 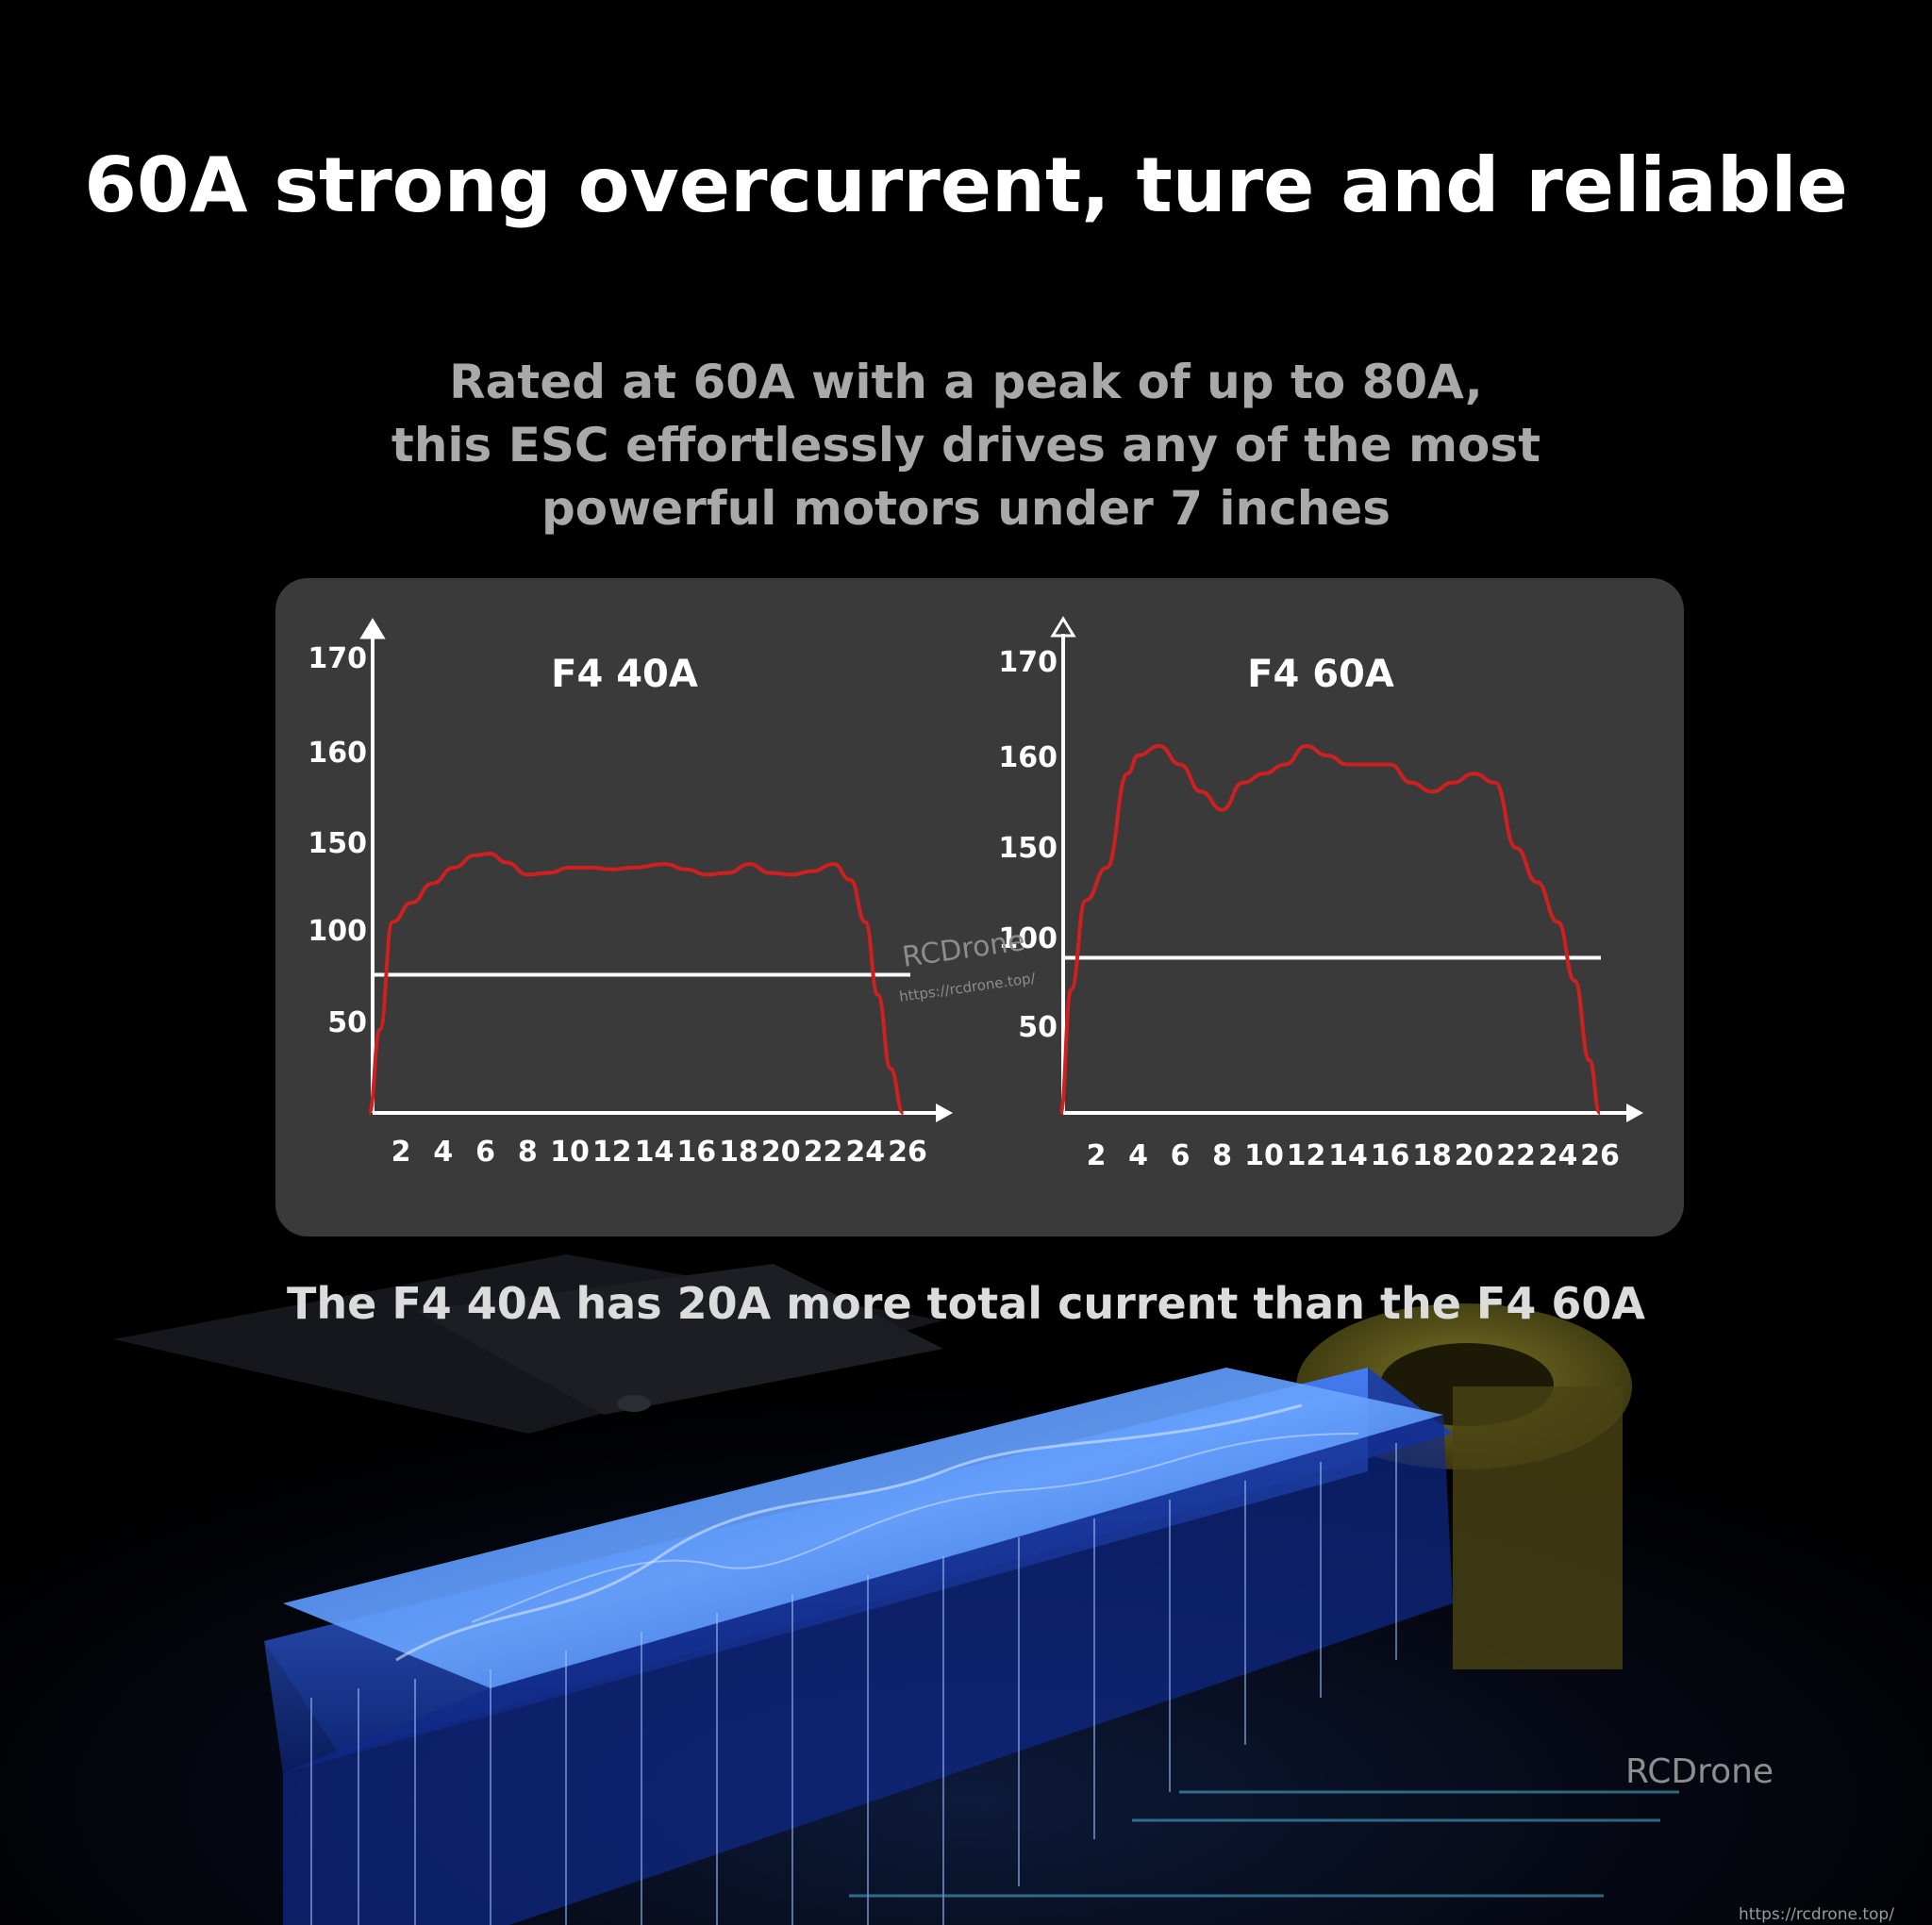 What do you see at coordinates (823, 1152) in the screenshot?
I see `f4-40a-x-tick-label: 22` at bounding box center [823, 1152].